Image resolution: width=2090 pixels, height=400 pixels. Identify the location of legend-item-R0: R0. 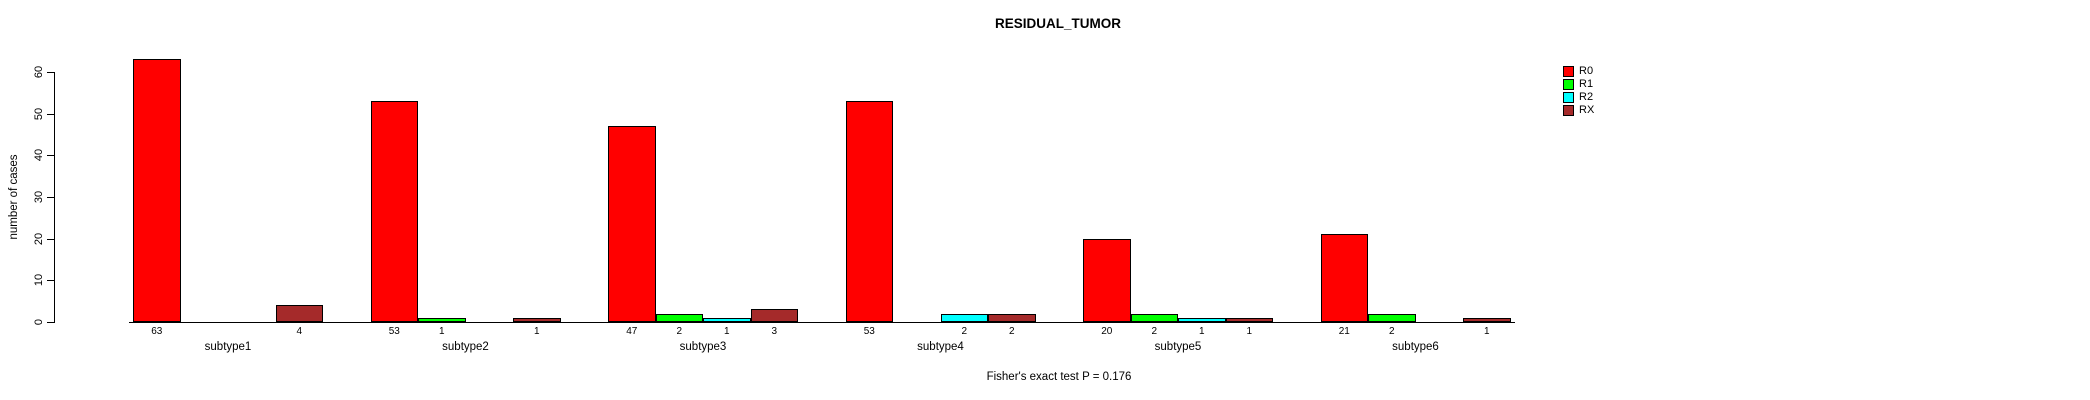
(1578, 71).